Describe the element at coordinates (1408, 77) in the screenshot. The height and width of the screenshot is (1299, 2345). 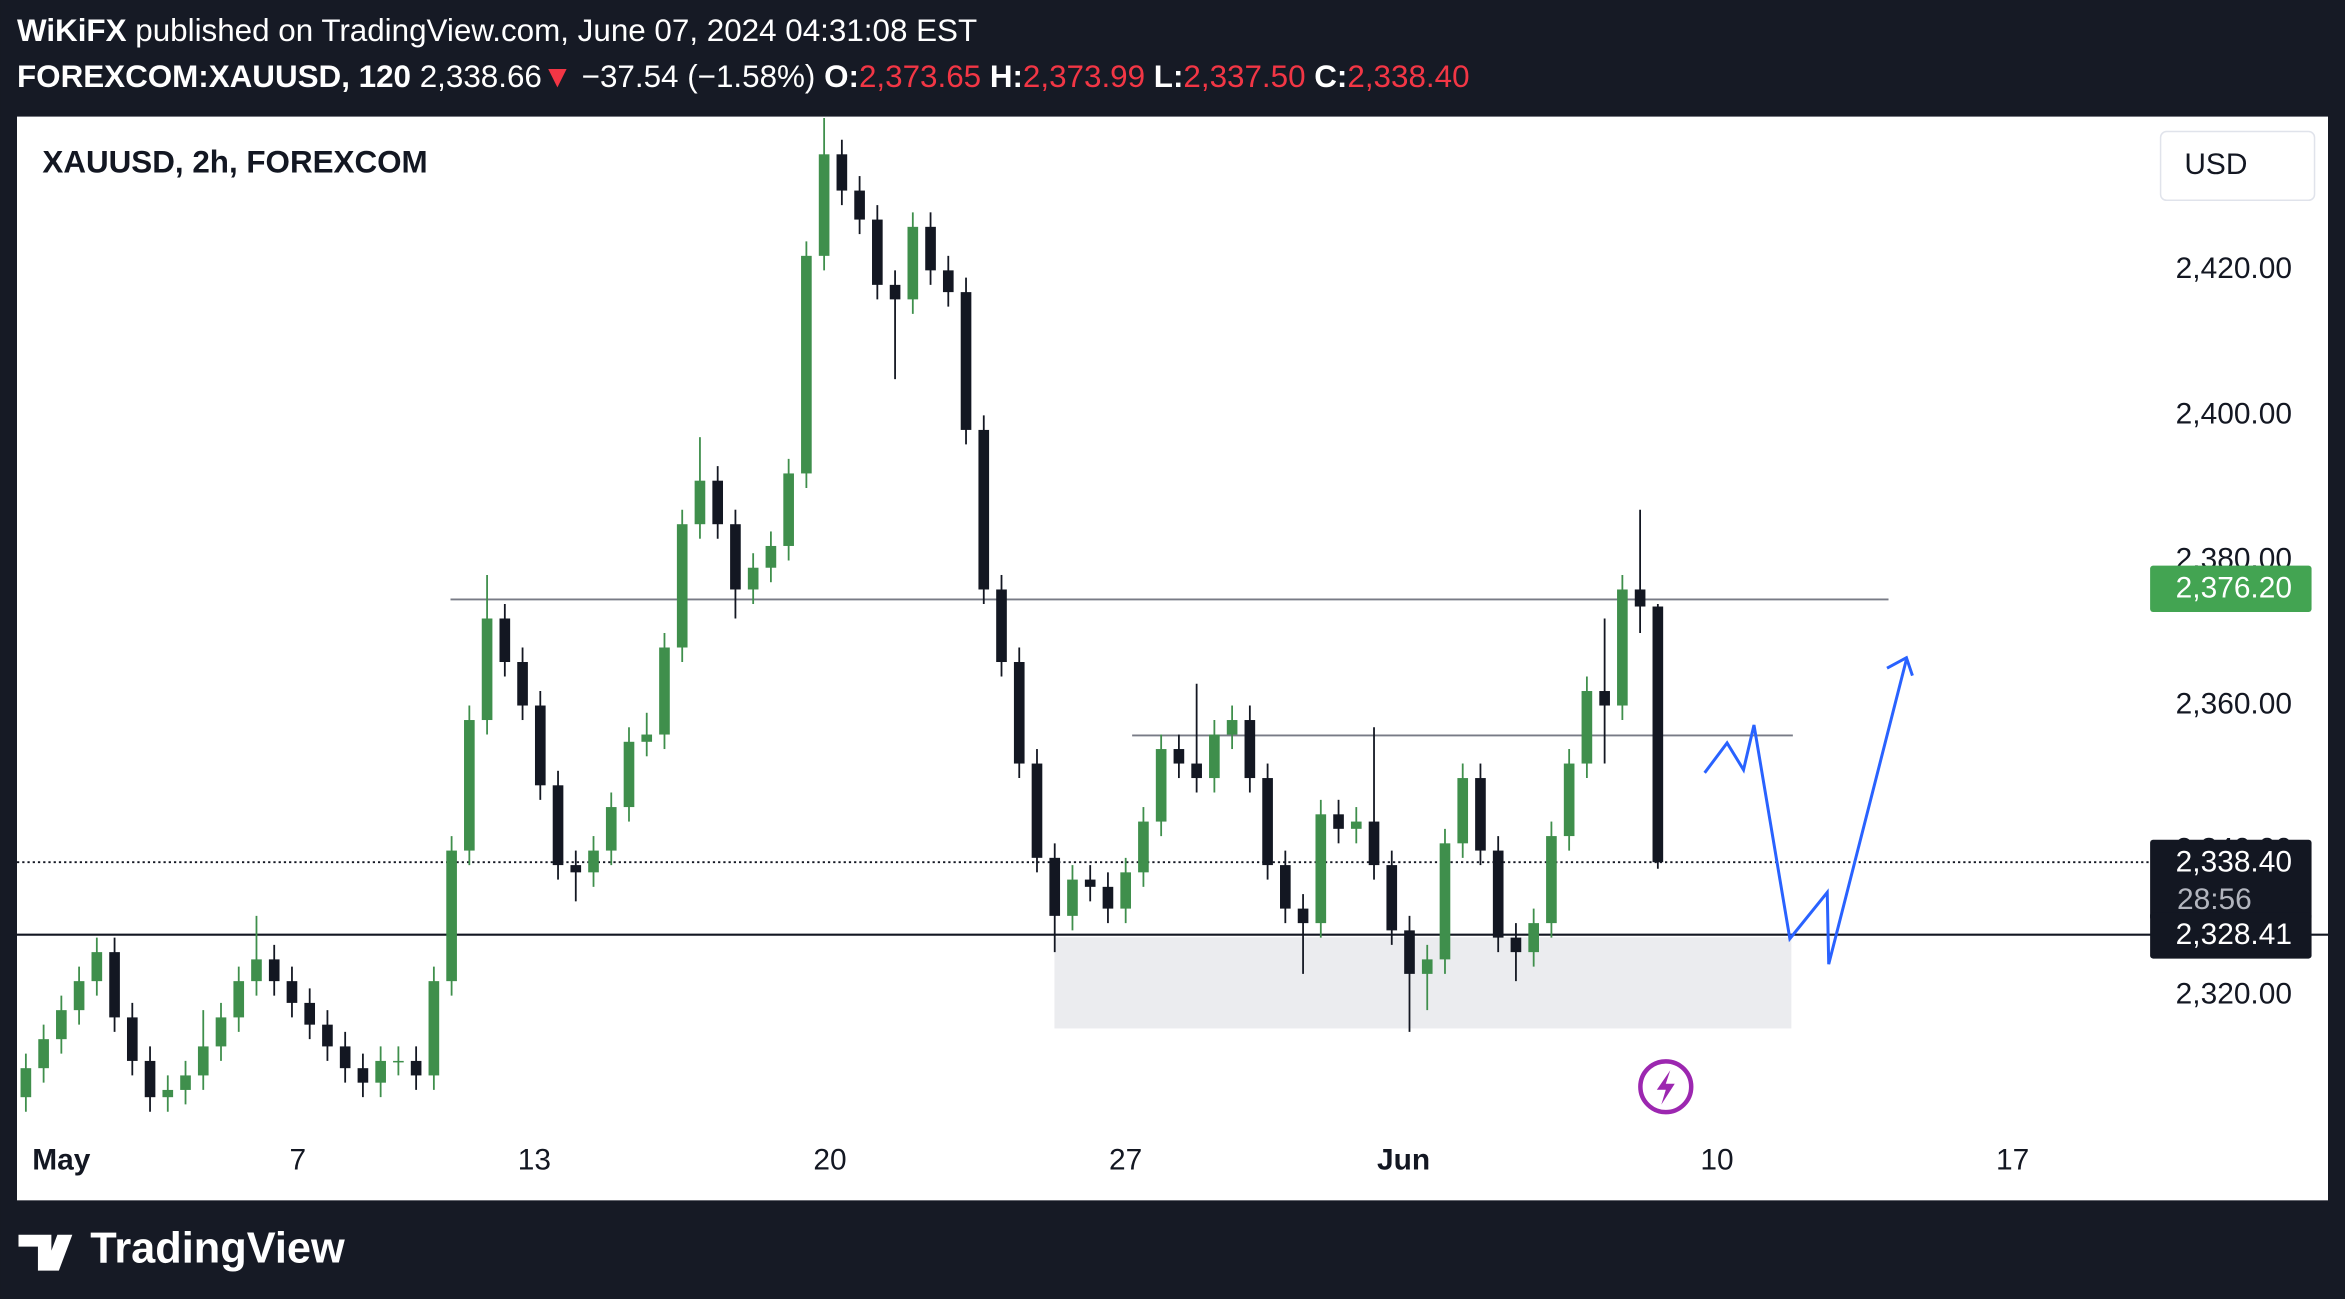
I see `close-value: 2,338.40` at that location.